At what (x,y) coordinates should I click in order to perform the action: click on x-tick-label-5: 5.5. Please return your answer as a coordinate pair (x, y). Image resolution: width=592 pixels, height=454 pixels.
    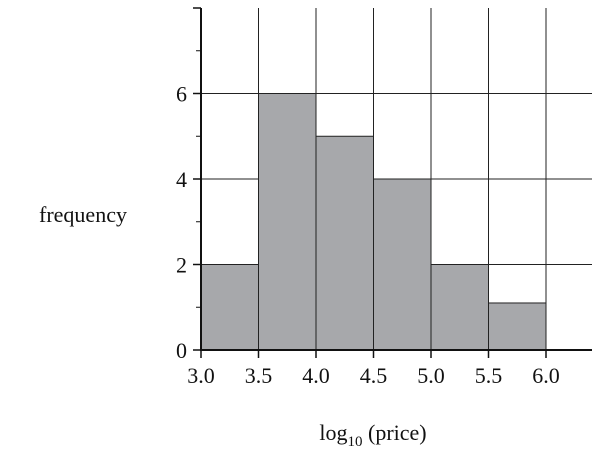
    Looking at the image, I should click on (489, 375).